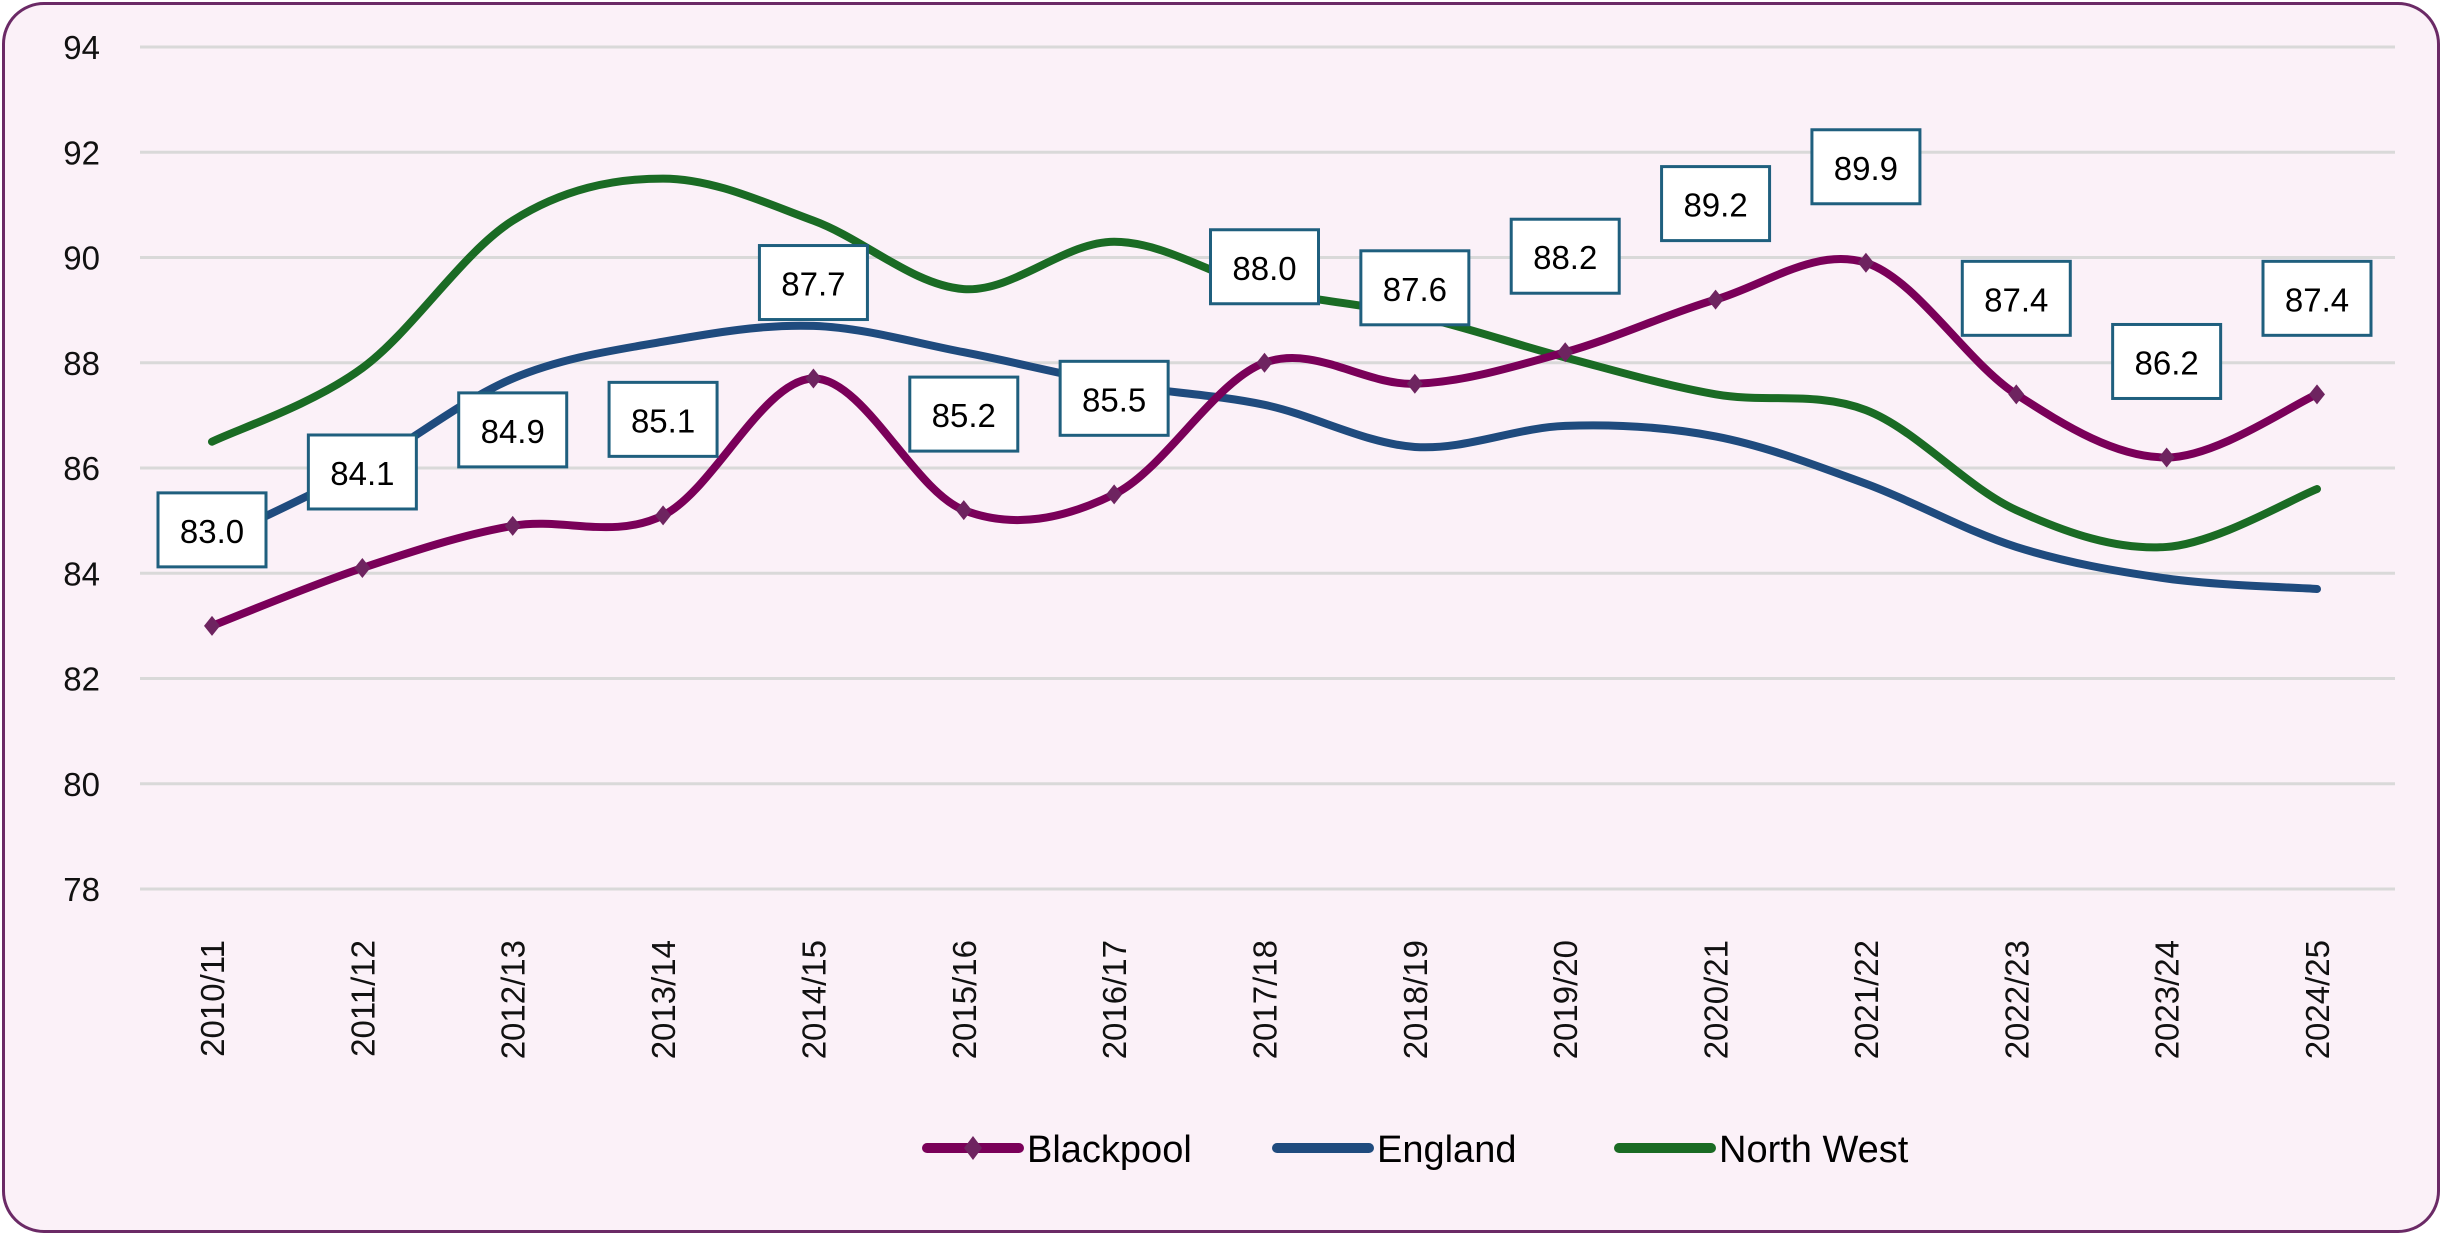  I want to click on legend-label: England, so click(1446, 1150).